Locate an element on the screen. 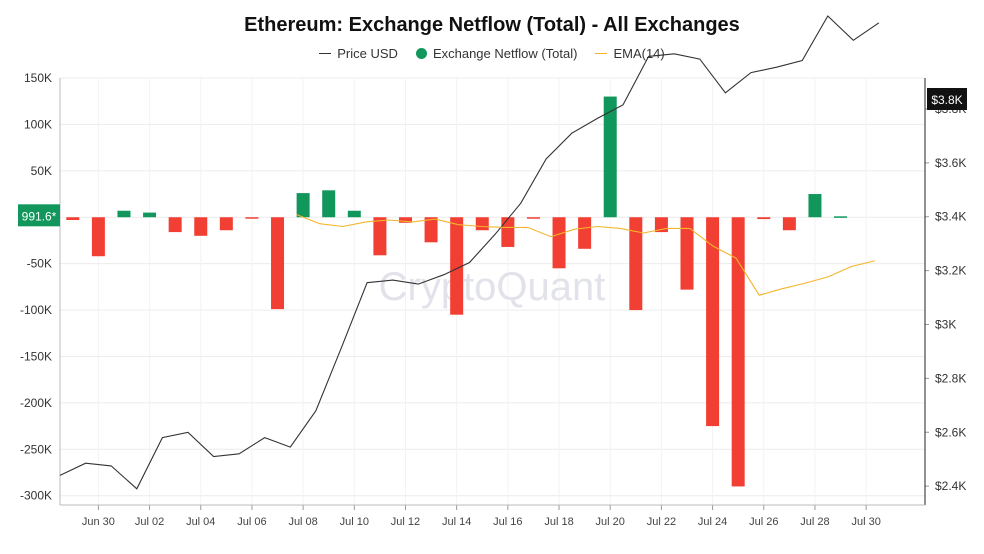 The height and width of the screenshot is (554, 984). y-left-tick-label: -250K is located at coordinates (36, 449).